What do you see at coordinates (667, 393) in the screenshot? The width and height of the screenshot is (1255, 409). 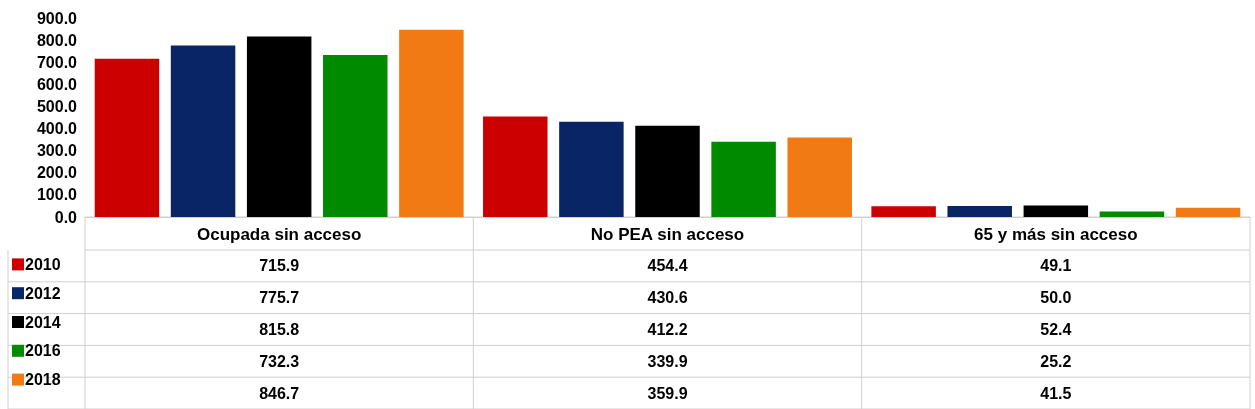 I see `data-label: 359.9` at bounding box center [667, 393].